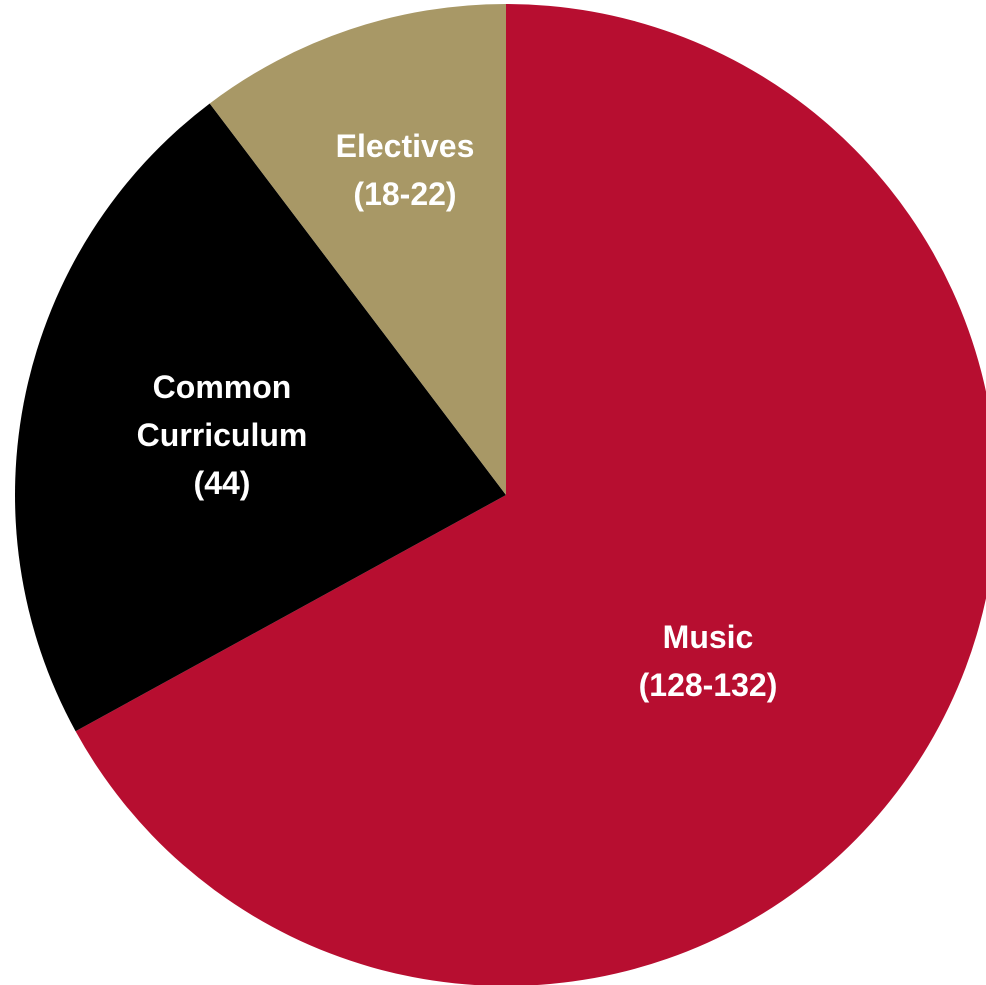  Describe the element at coordinates (404, 194) in the screenshot. I see `slice-label-line: (18-22)` at that location.